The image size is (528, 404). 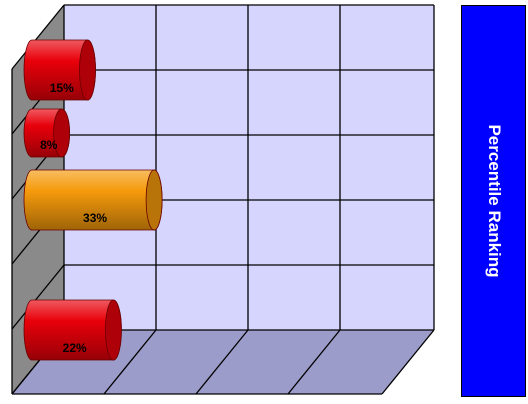 What do you see at coordinates (75, 348) in the screenshot?
I see `bar-data-label: 22%` at bounding box center [75, 348].